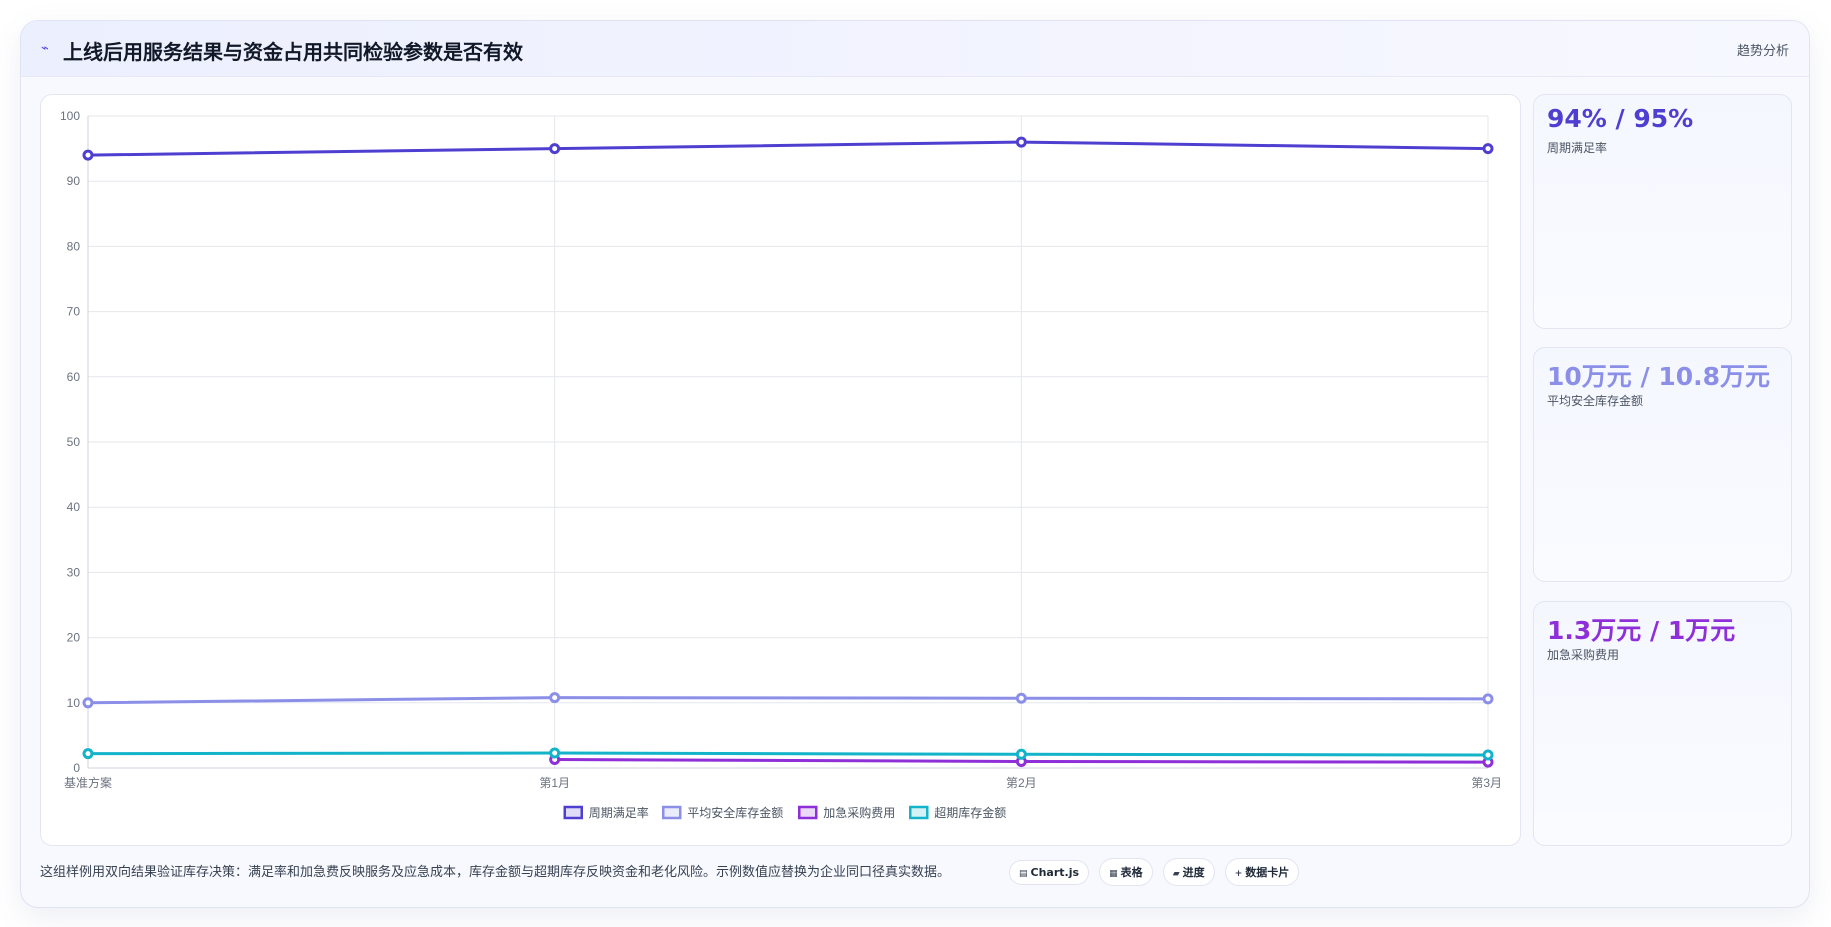  What do you see at coordinates (1620, 118) in the screenshot?
I see `stat-value: 94% / 95%` at bounding box center [1620, 118].